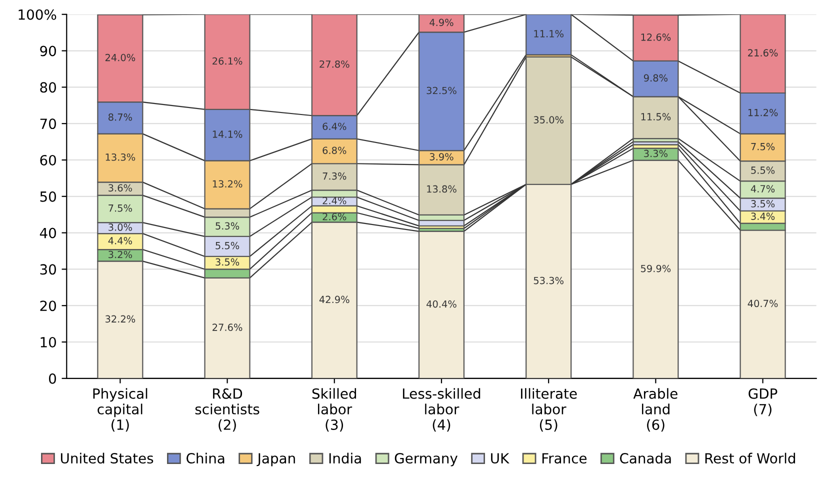 The image size is (833, 479). What do you see at coordinates (549, 410) in the screenshot?
I see `x-tick-label: Illiterate labor (5)` at bounding box center [549, 410].